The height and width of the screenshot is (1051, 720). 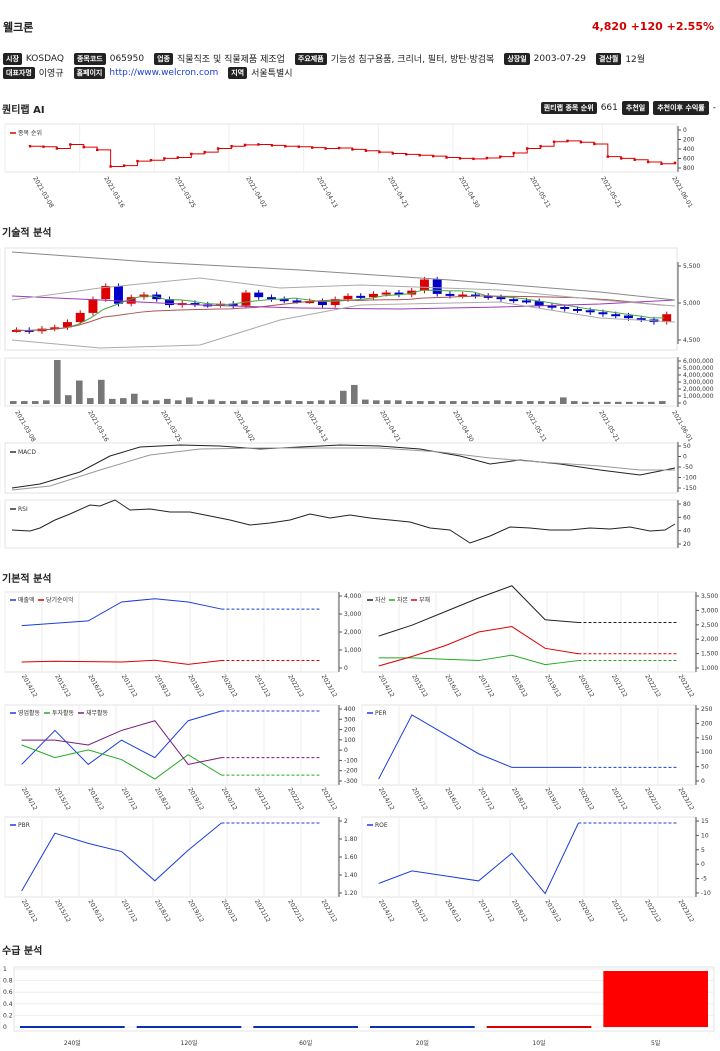 I want to click on rank-dash: -, so click(x=714, y=108).